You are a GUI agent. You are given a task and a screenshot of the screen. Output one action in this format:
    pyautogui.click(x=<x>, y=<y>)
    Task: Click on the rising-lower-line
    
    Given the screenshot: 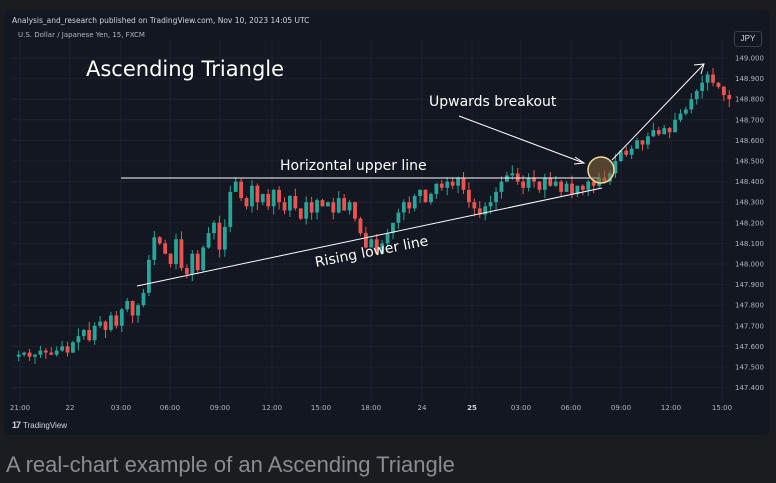 What is the action you would take?
    pyautogui.click(x=369, y=237)
    